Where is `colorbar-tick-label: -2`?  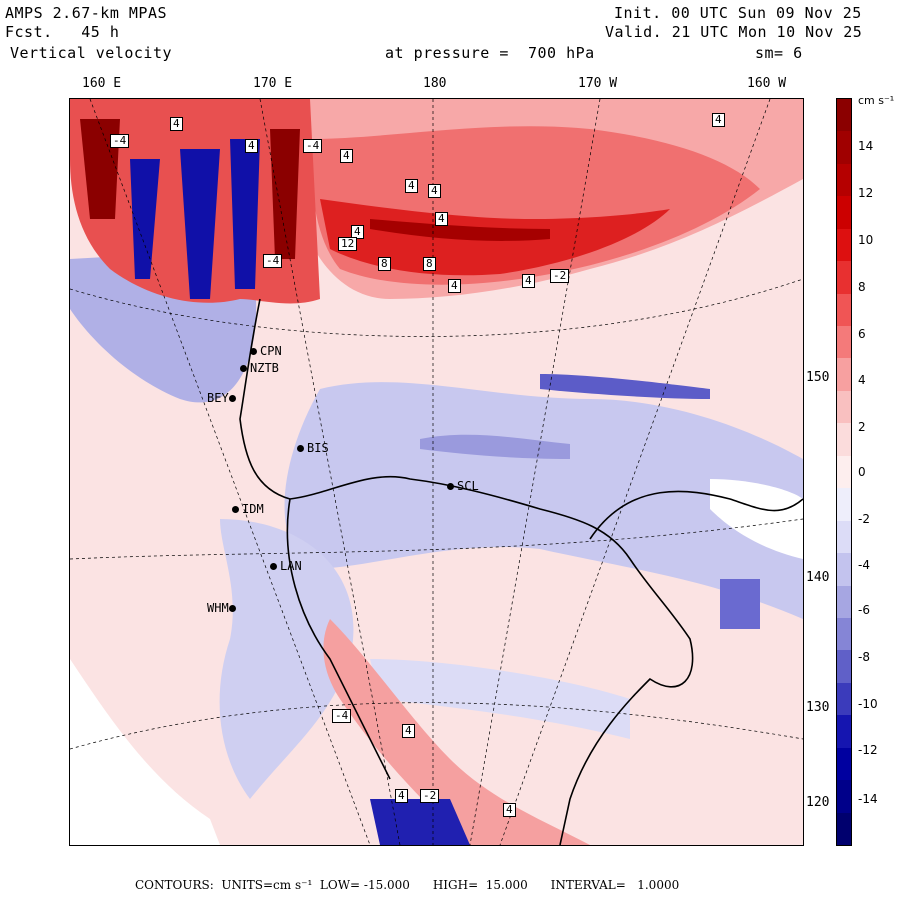 colorbar-tick-label: -2 is located at coordinates (864, 519).